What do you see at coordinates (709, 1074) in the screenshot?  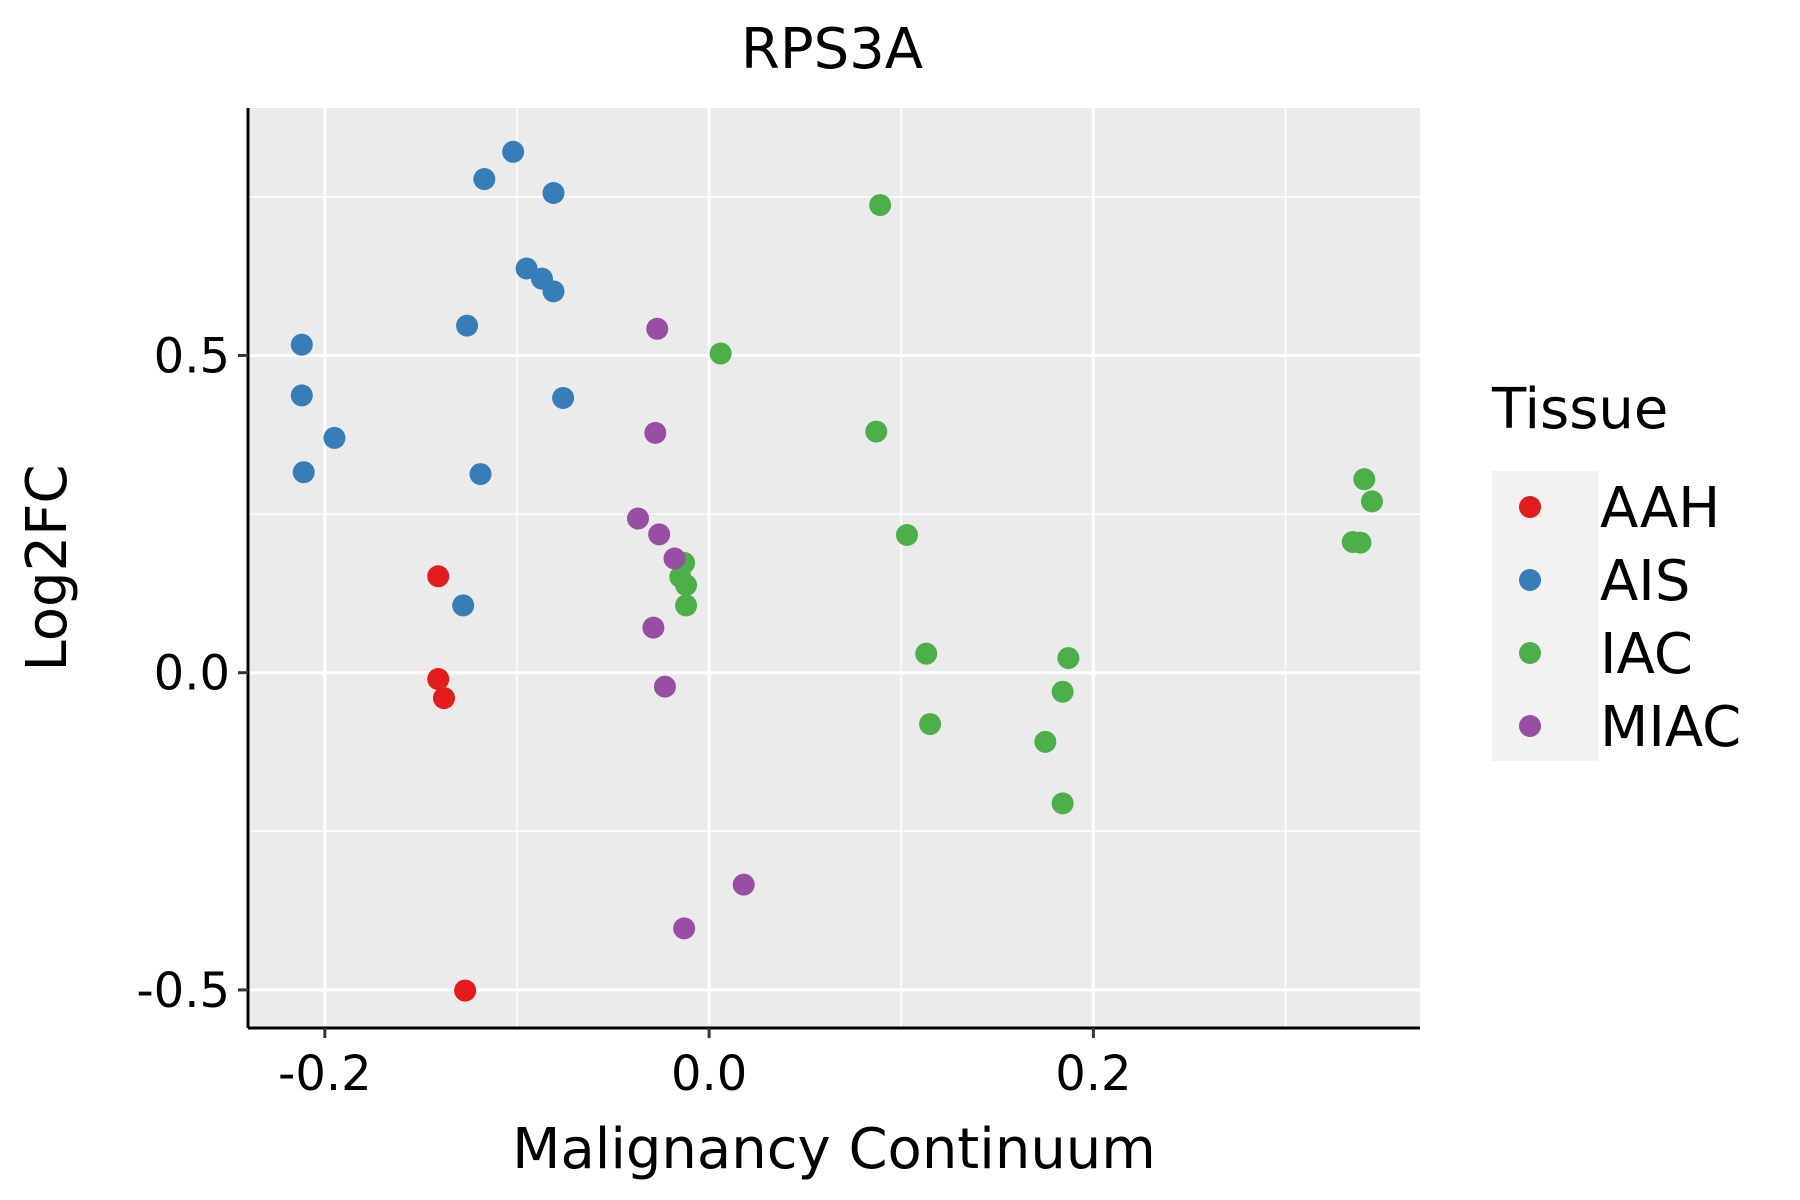 I see `x-tick-label: 0.0` at bounding box center [709, 1074].